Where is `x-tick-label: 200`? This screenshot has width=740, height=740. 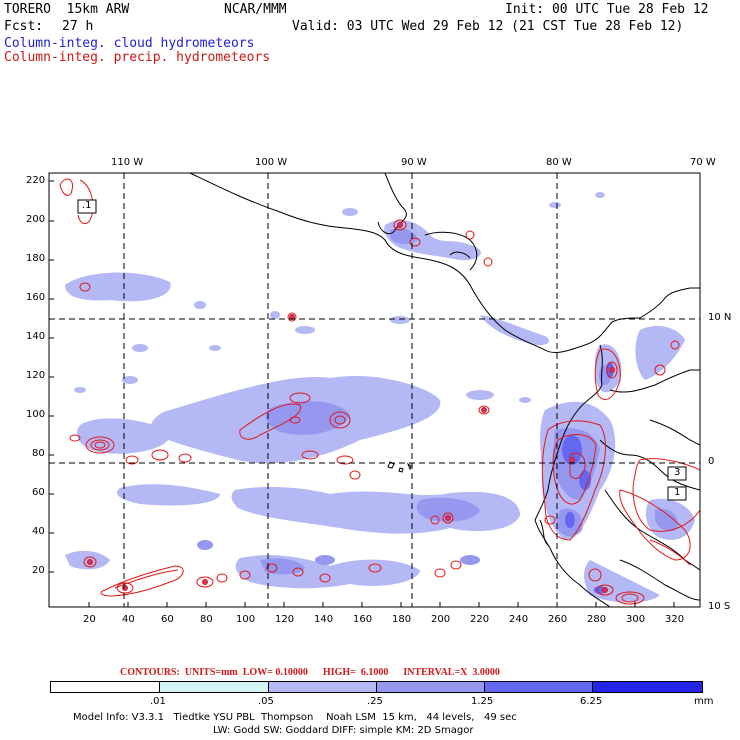
x-tick-label: 200 is located at coordinates (441, 619).